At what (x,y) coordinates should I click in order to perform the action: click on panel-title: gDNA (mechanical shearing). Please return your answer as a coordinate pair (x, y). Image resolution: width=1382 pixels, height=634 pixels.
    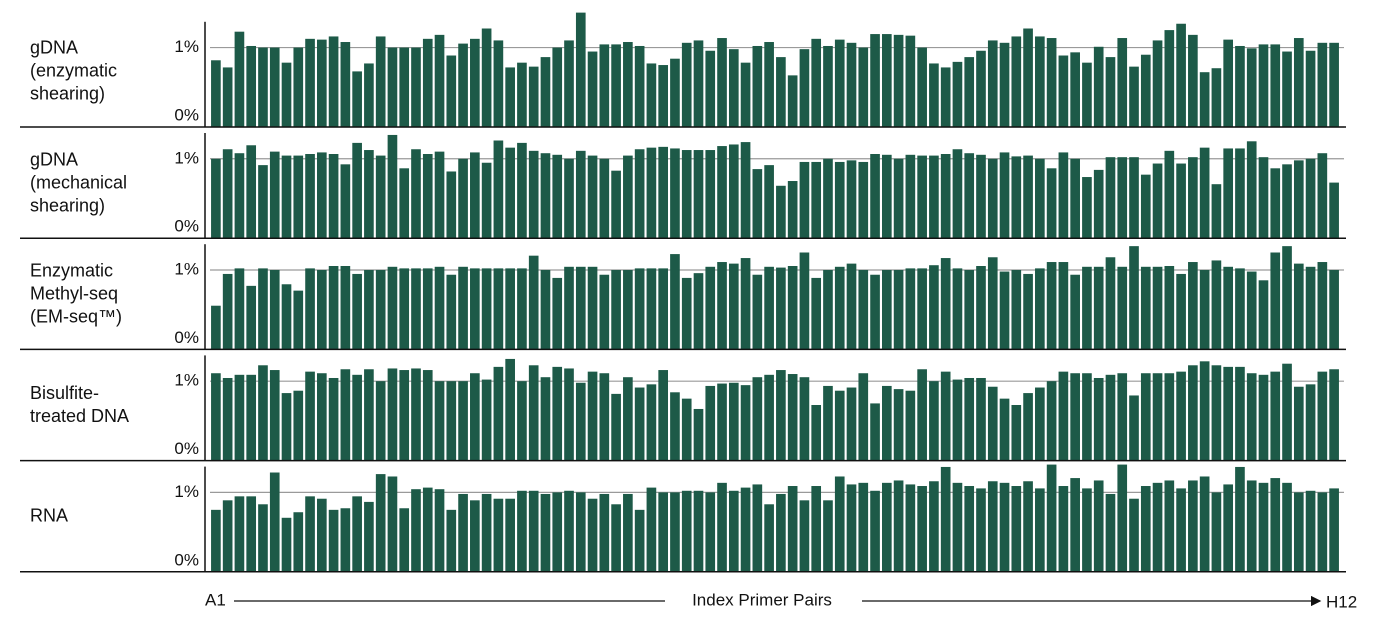
    Looking at the image, I should click on (79, 182).